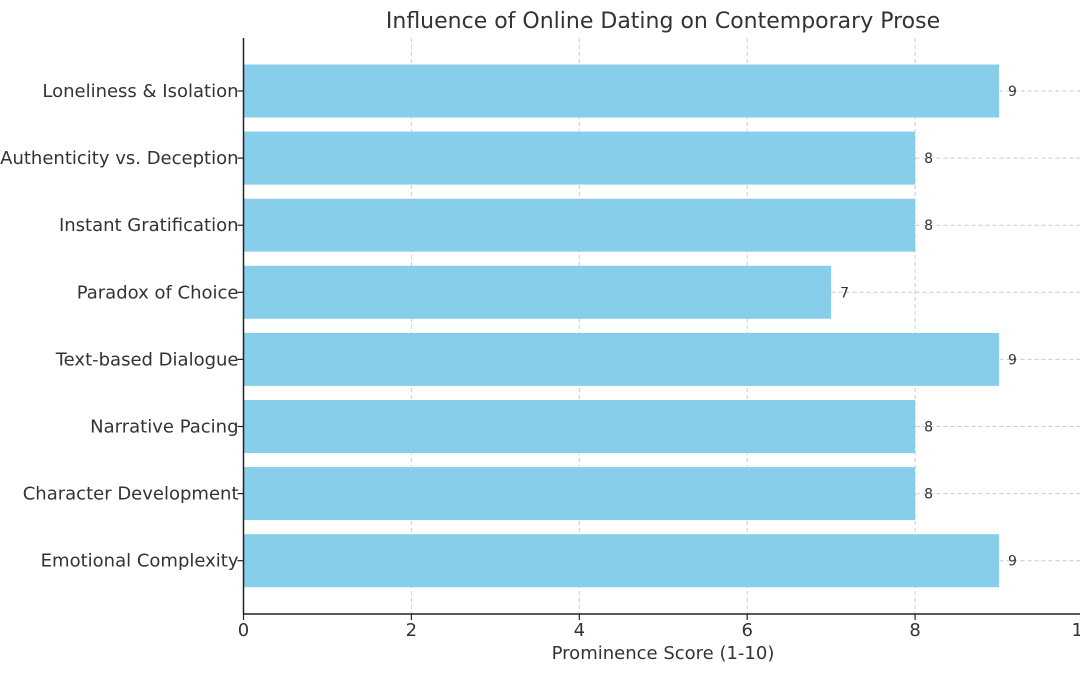  Describe the element at coordinates (140, 91) in the screenshot. I see `category-label: Loneliness & Isolation` at that location.